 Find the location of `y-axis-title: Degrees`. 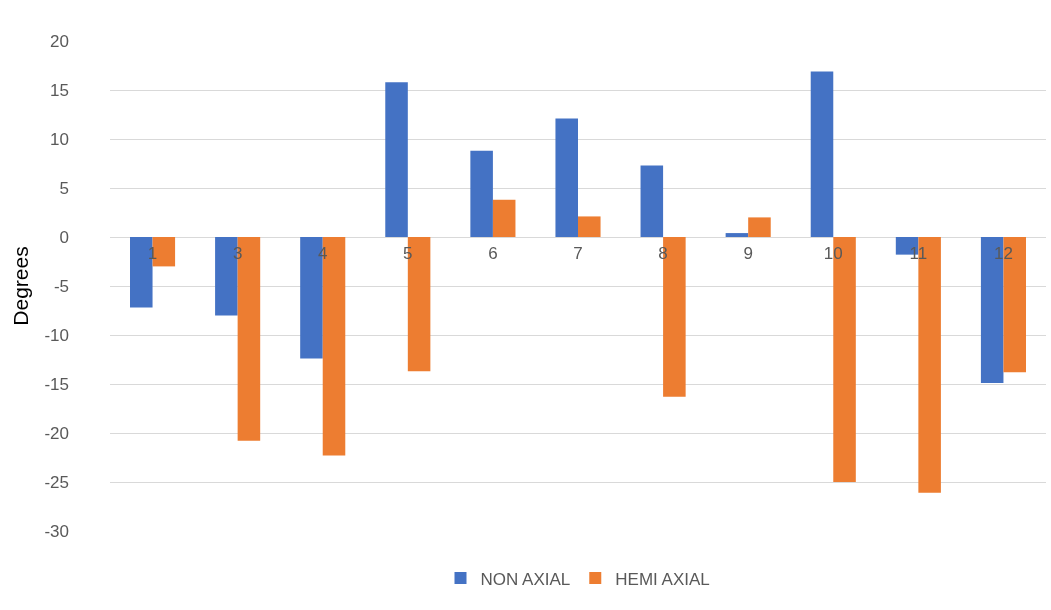

y-axis-title: Degrees is located at coordinates (20, 286).